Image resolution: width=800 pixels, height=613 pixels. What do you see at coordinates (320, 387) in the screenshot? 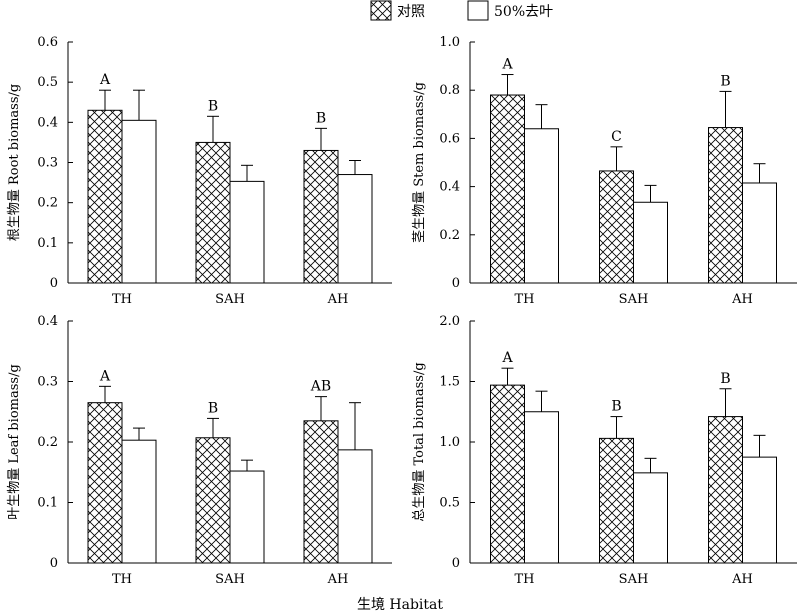
I see `significance-label: AB` at bounding box center [320, 387].